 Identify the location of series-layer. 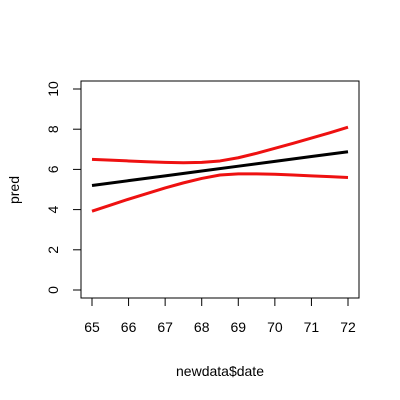
(220, 169).